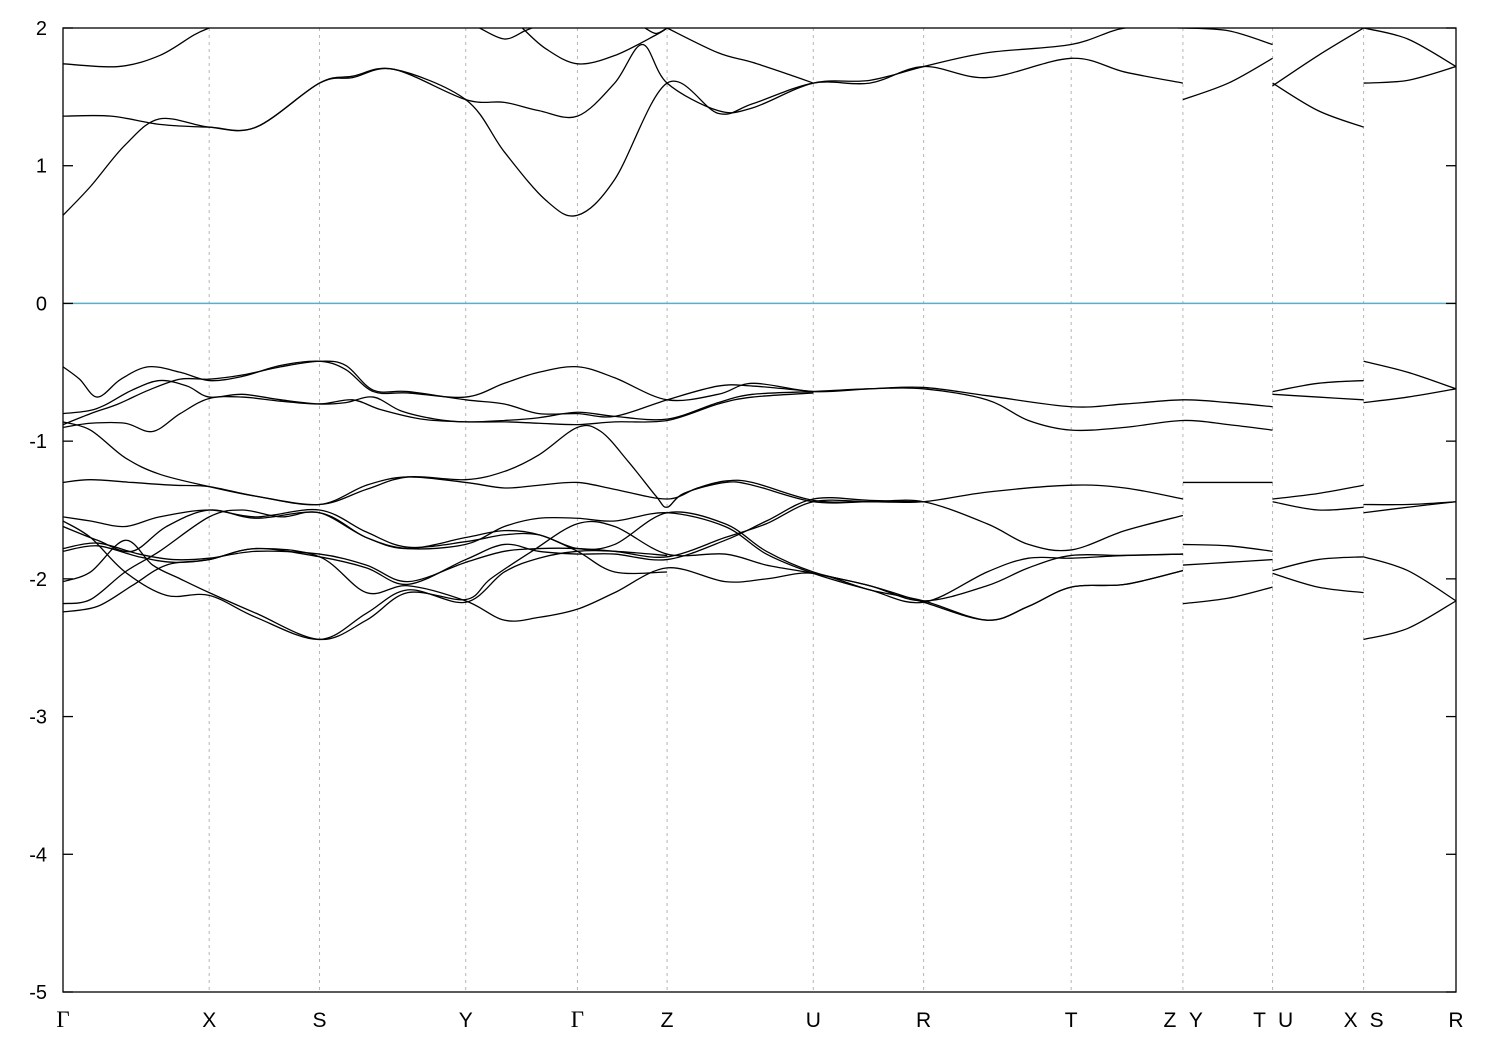  What do you see at coordinates (38, 993) in the screenshot?
I see `y-tick-label: -5` at bounding box center [38, 993].